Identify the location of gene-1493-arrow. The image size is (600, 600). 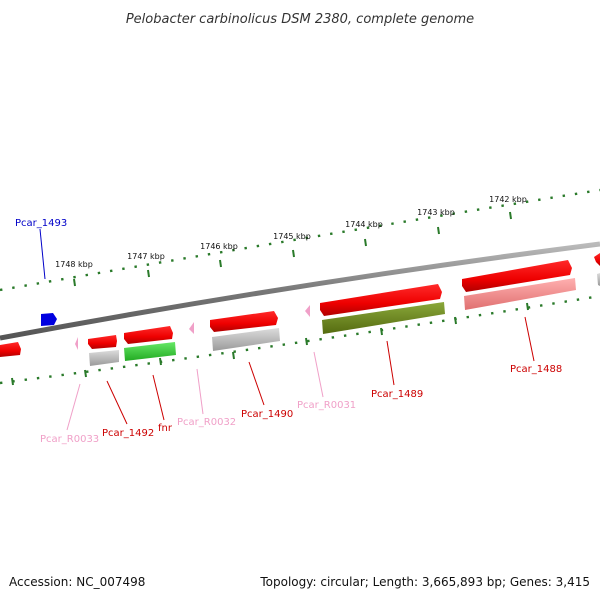
(49, 319).